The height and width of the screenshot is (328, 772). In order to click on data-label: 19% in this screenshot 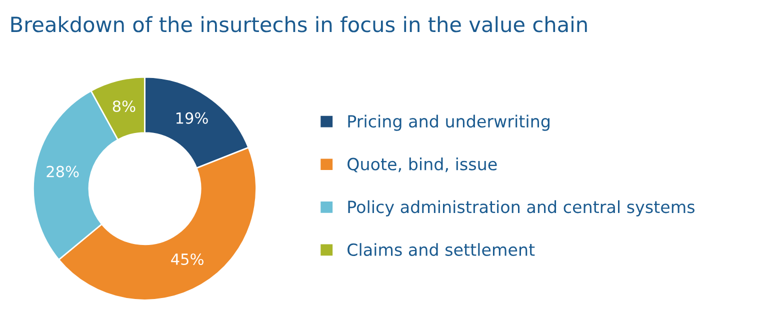, I will do `click(192, 118)`.